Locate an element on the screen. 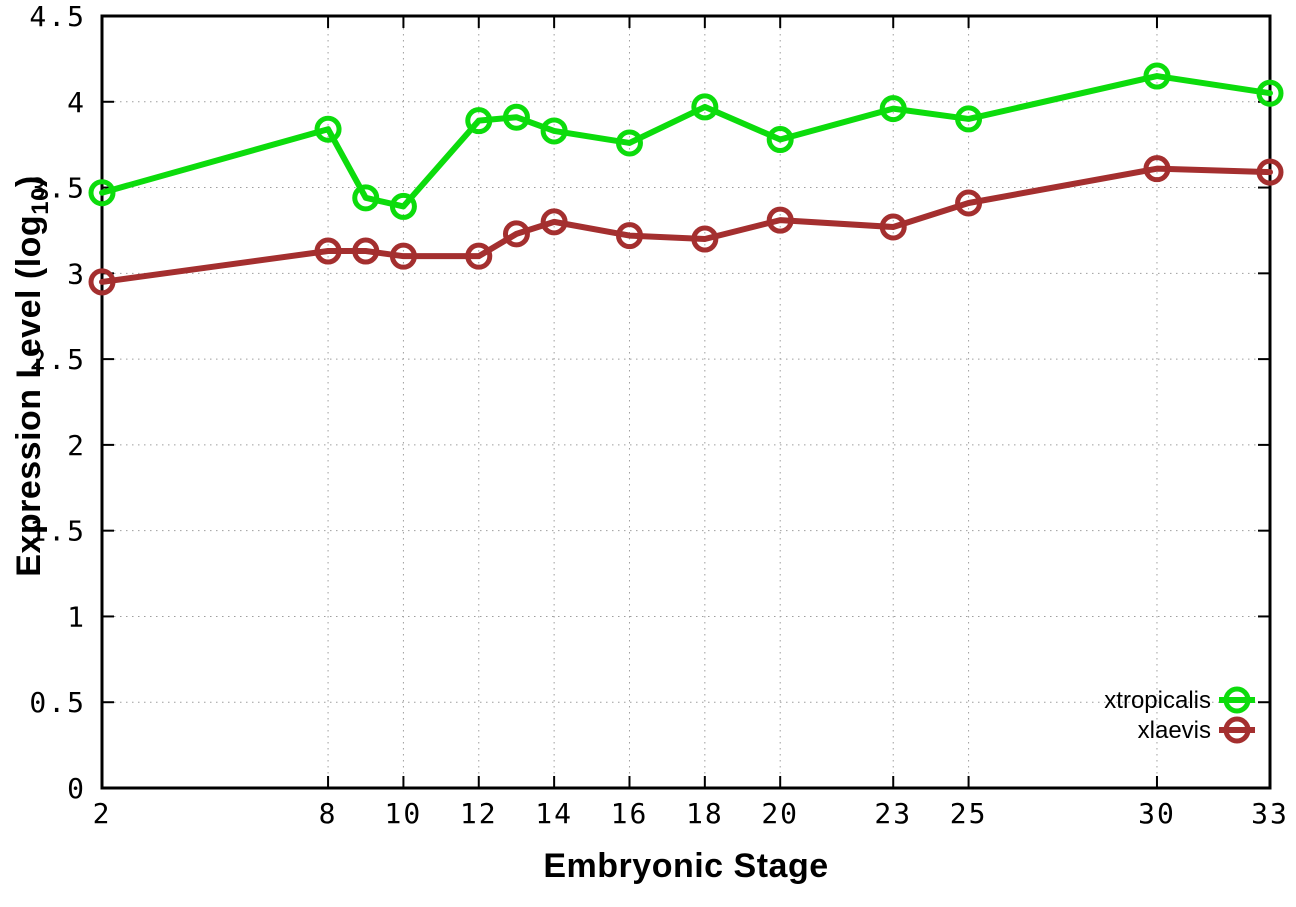 The image size is (1296, 907). y-tick-label: 3 is located at coordinates (76, 273).